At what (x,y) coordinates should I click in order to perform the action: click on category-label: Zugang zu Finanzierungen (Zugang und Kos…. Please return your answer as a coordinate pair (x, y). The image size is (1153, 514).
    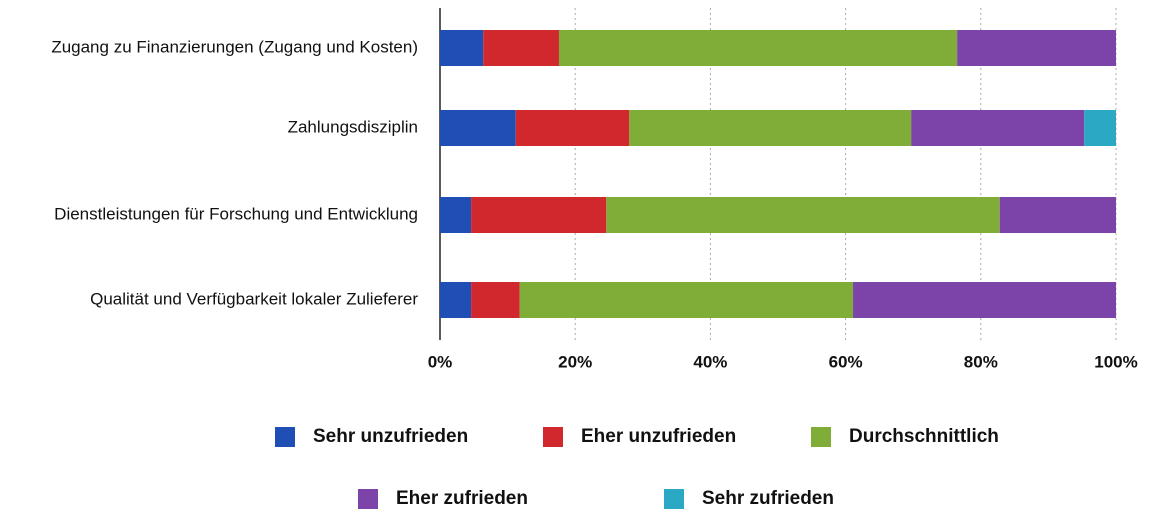
    Looking at the image, I should click on (234, 46).